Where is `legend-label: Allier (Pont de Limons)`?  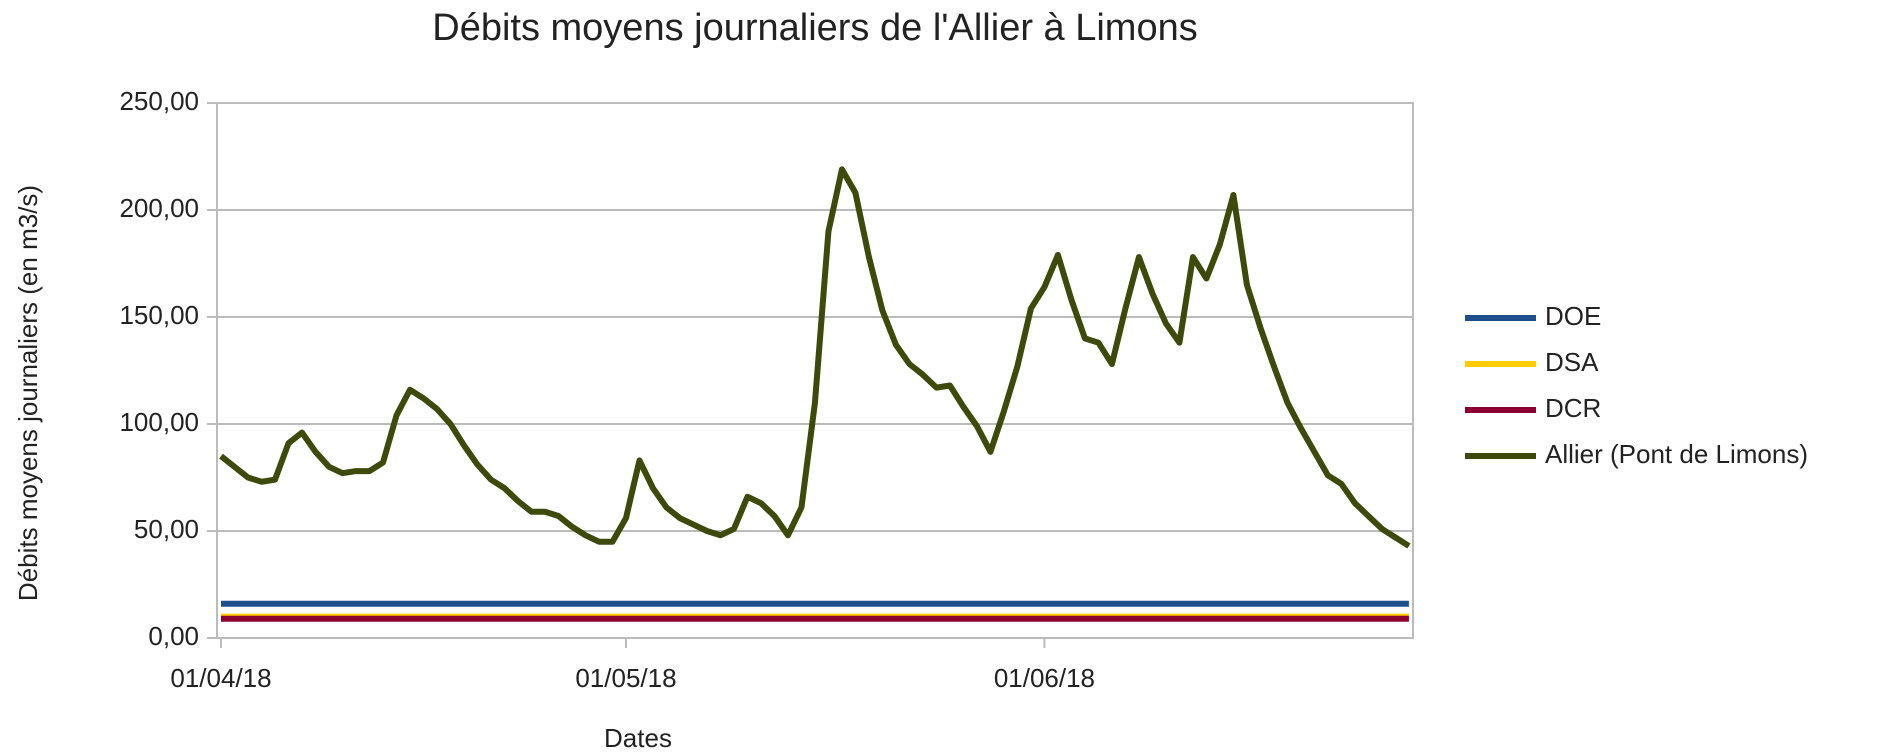 legend-label: Allier (Pont de Limons) is located at coordinates (1676, 454).